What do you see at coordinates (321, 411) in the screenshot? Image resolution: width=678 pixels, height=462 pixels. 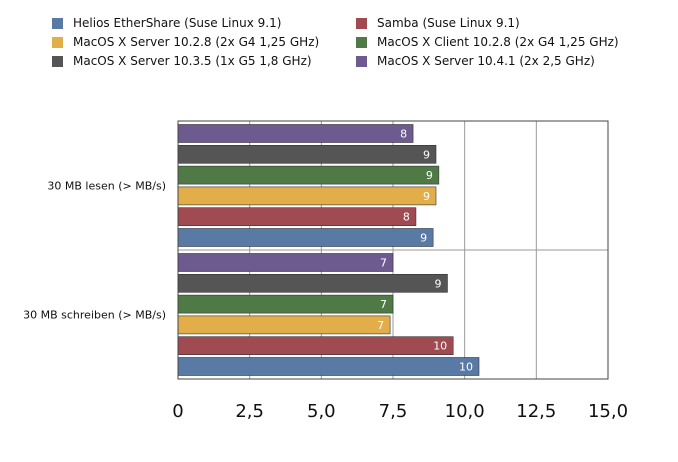 I see `x-tick-label: 5,0` at bounding box center [321, 411].